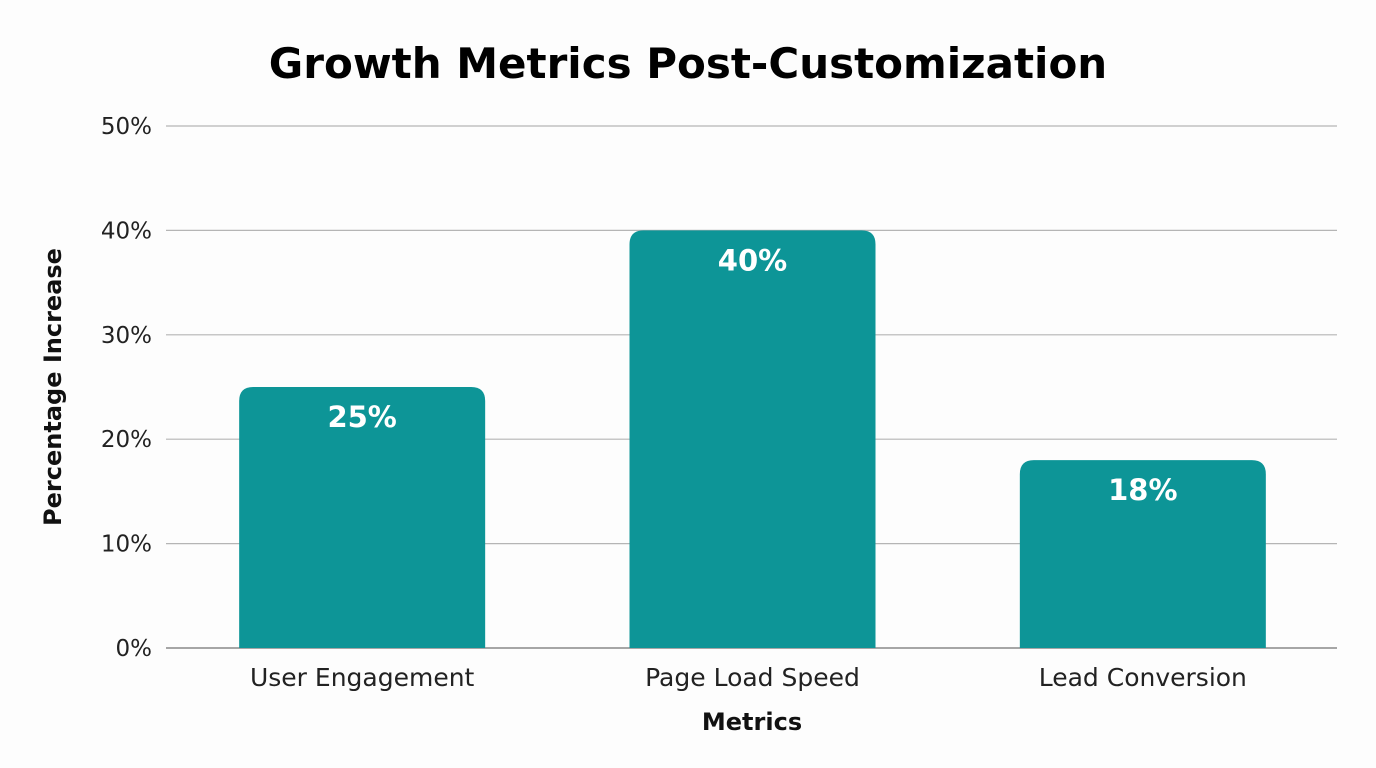  What do you see at coordinates (126, 545) in the screenshot?
I see `y-tick-label: 10%` at bounding box center [126, 545].